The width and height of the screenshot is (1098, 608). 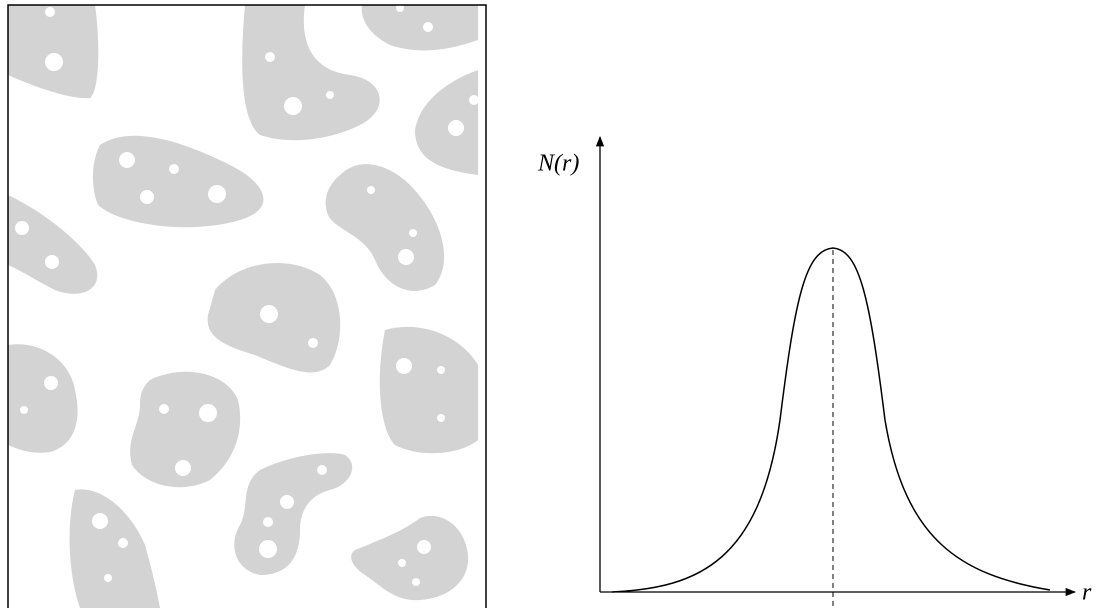 I want to click on y-axis-label: N(r), so click(x=558, y=164).